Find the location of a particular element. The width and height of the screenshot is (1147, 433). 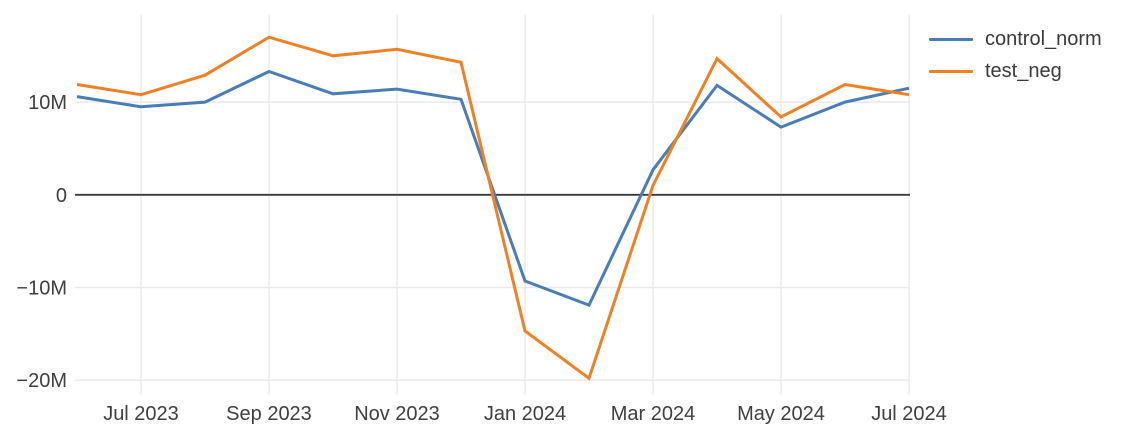

y-tick-label: 0 is located at coordinates (61, 196).